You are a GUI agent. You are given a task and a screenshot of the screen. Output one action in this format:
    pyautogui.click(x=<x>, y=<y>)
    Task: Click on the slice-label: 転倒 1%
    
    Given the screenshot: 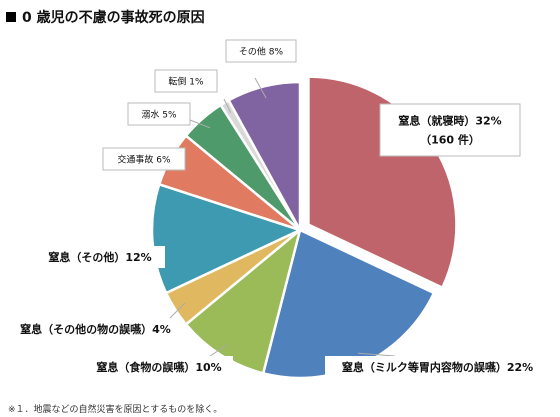 What is the action you would take?
    pyautogui.click(x=186, y=81)
    